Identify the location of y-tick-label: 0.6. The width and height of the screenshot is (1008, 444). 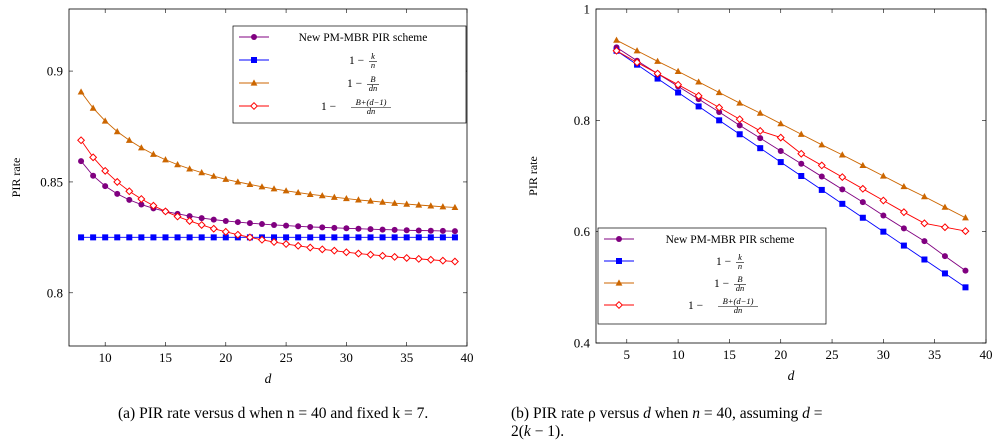
(582, 231).